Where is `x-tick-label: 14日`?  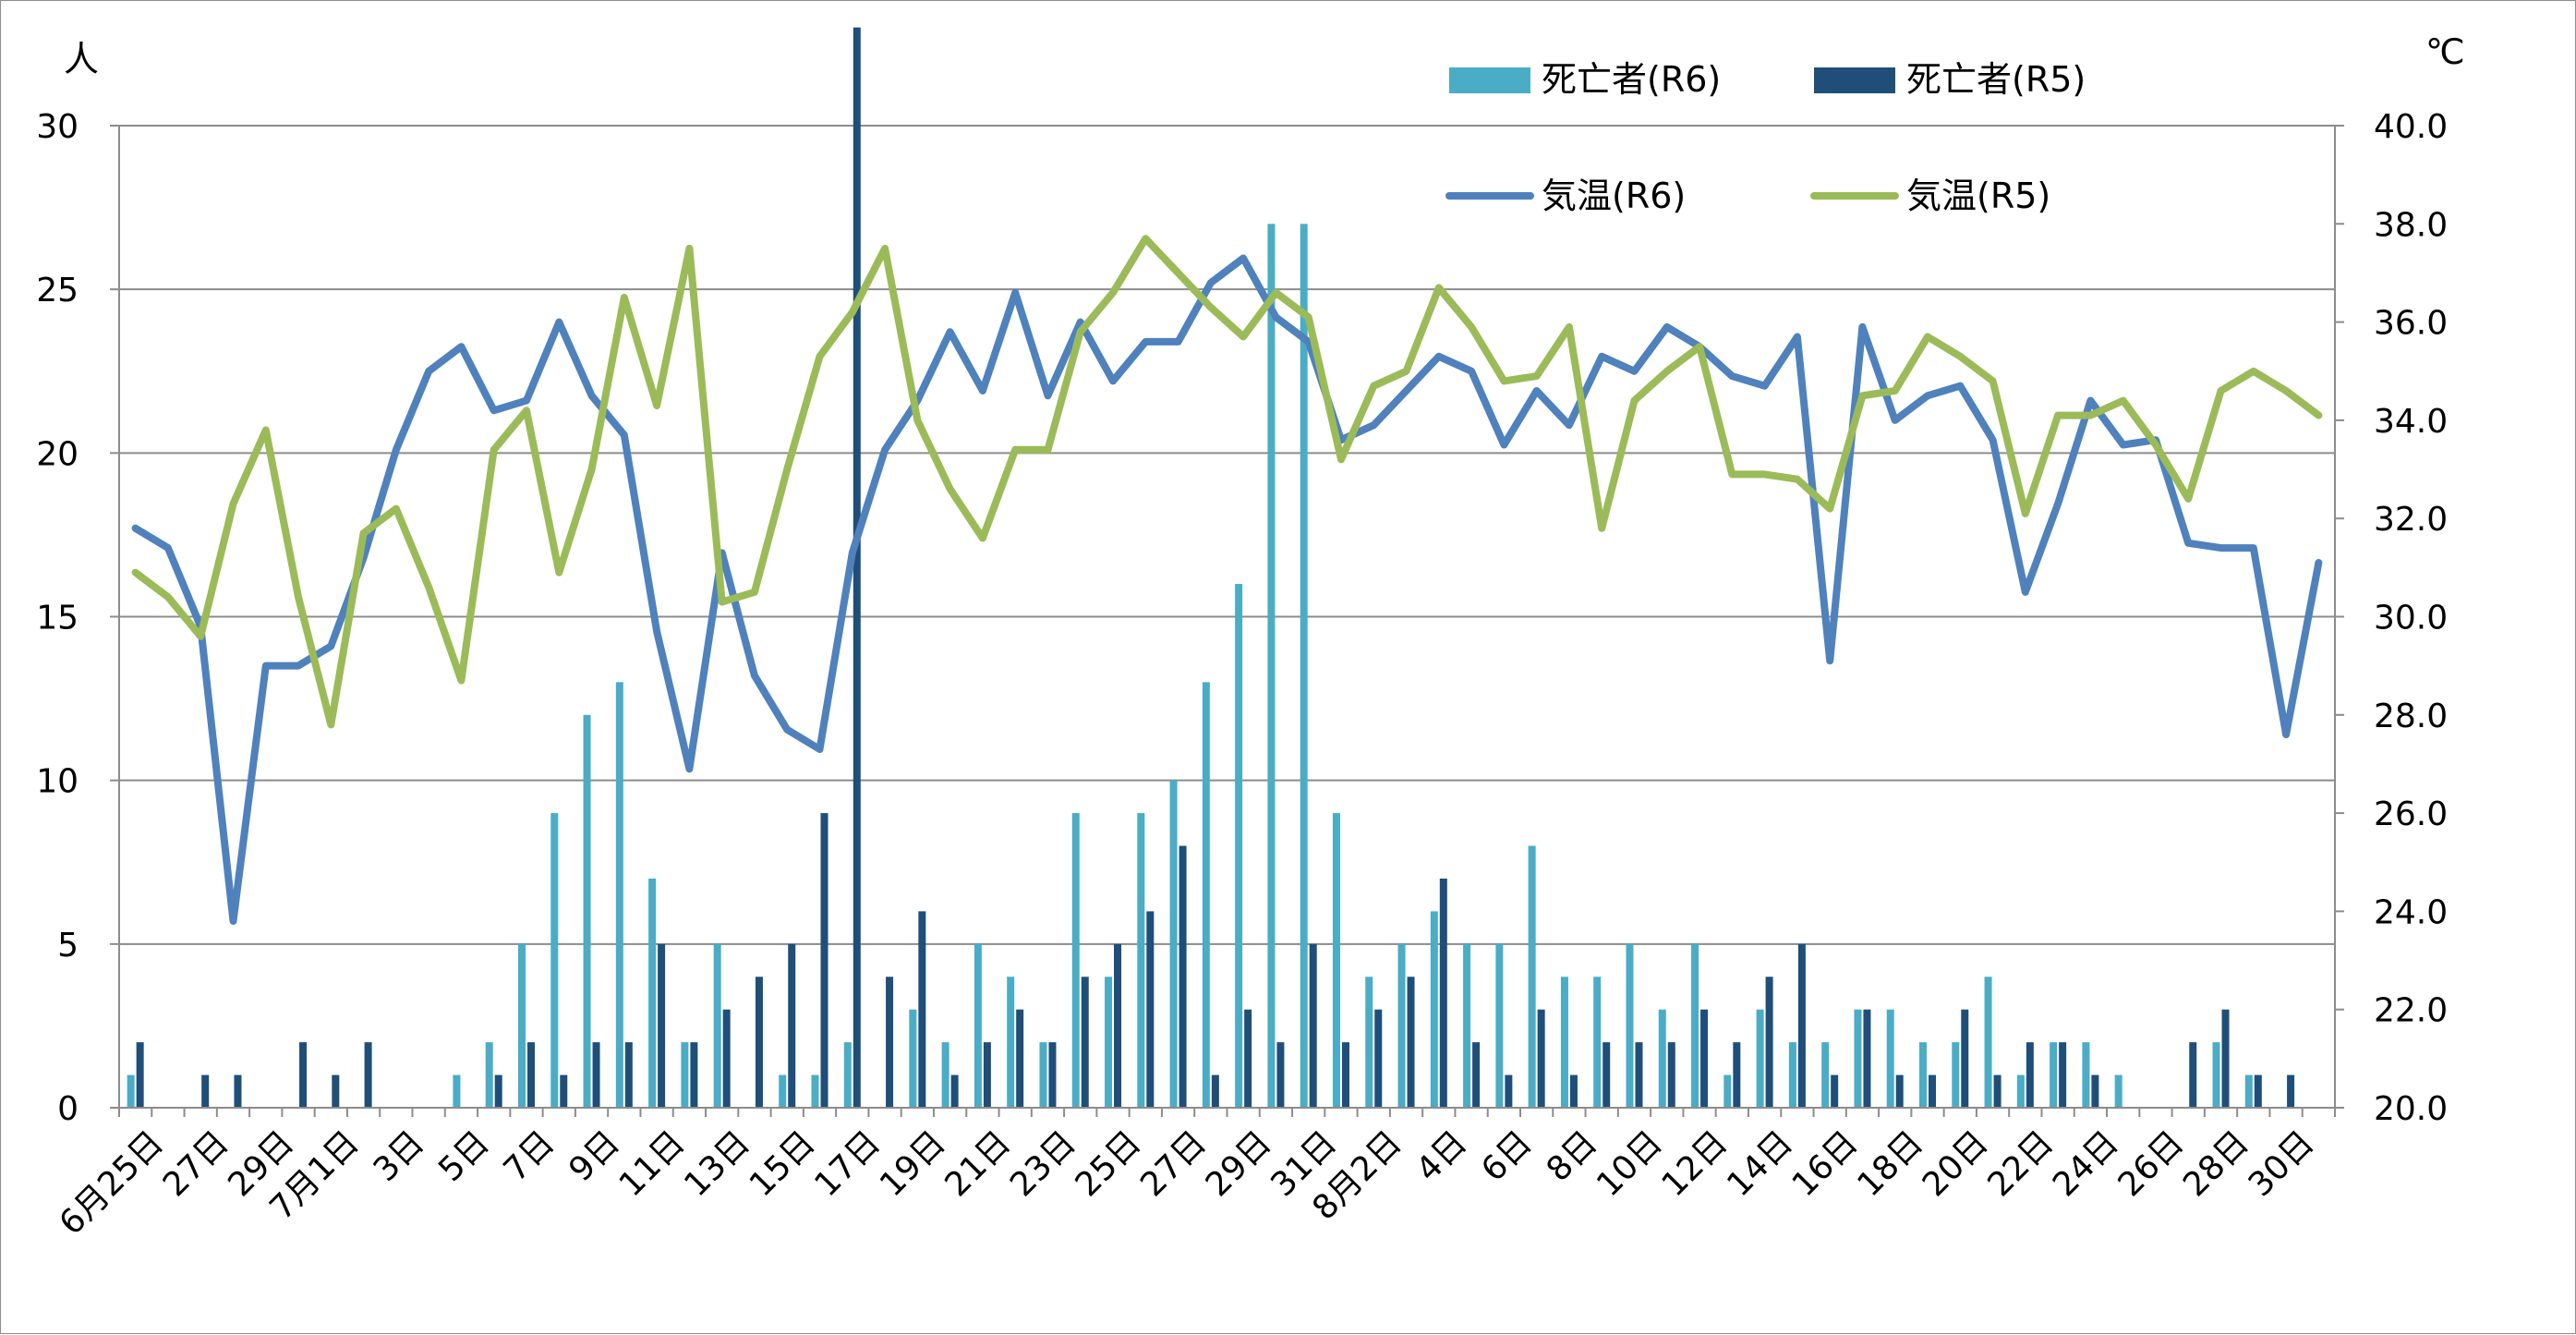
x-tick-label: 14日 is located at coordinates (1760, 1163).